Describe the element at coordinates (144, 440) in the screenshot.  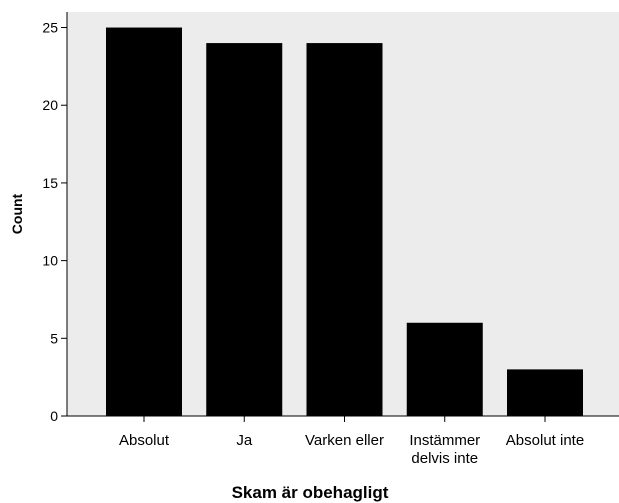
I see `x-category-label: Absolut` at that location.